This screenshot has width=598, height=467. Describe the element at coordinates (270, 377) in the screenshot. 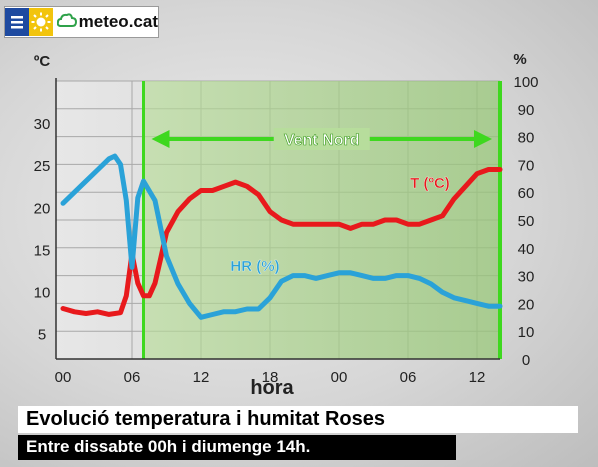

I see `x-tick-label: 18` at that location.